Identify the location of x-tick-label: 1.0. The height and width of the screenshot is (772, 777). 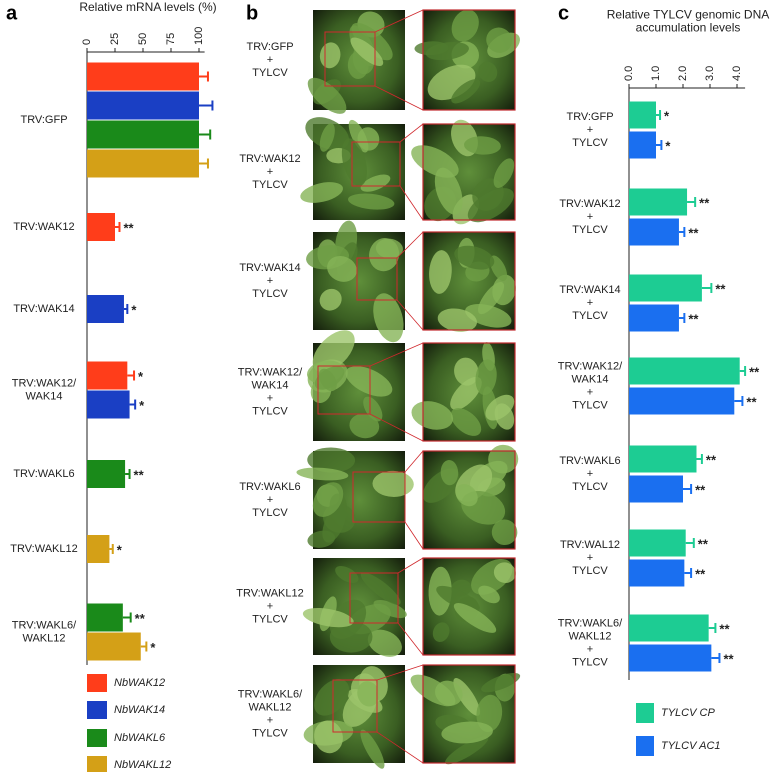
(656, 73).